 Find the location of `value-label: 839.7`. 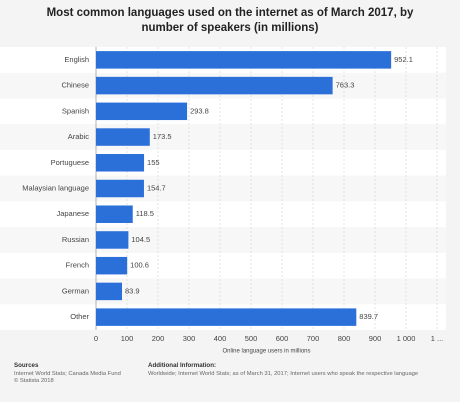

value-label: 839.7 is located at coordinates (368, 316).